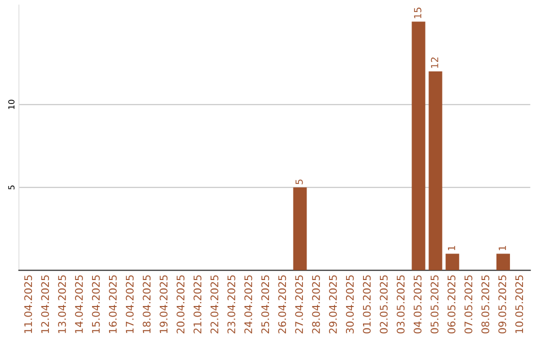  I want to click on x-tick-label: 23.04.2025, so click(231, 304).